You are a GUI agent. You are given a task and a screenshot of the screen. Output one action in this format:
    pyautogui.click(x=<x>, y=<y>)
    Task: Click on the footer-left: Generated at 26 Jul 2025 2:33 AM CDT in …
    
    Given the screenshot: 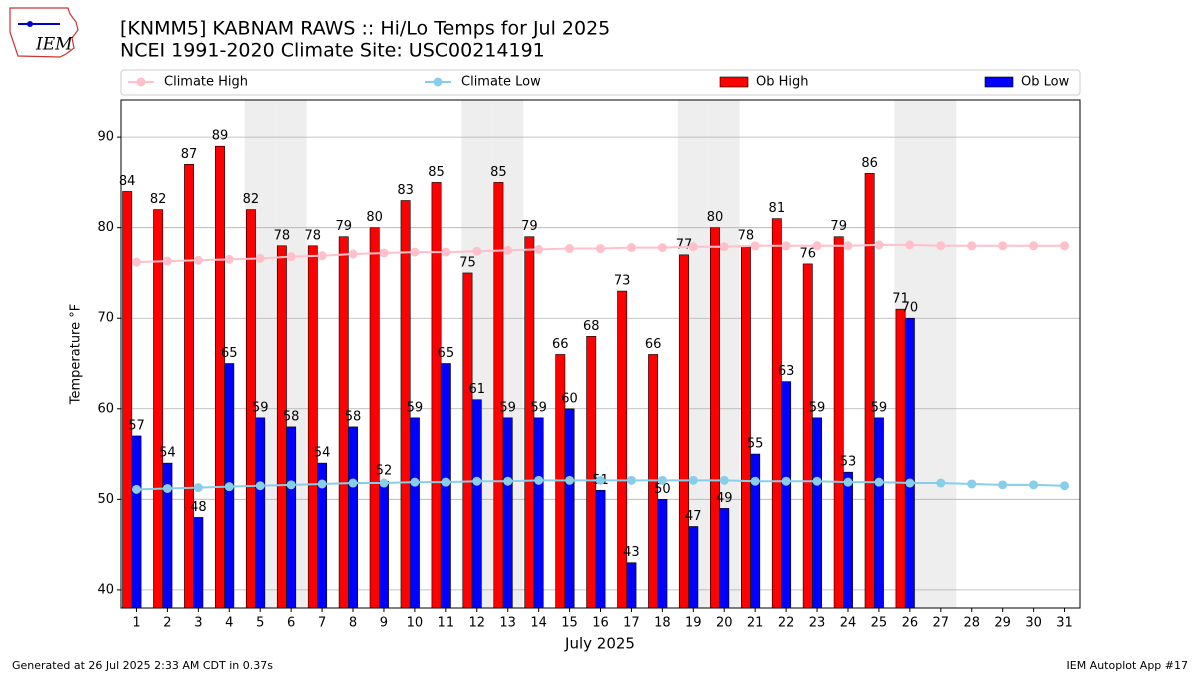 What is the action you would take?
    pyautogui.click(x=142, y=665)
    